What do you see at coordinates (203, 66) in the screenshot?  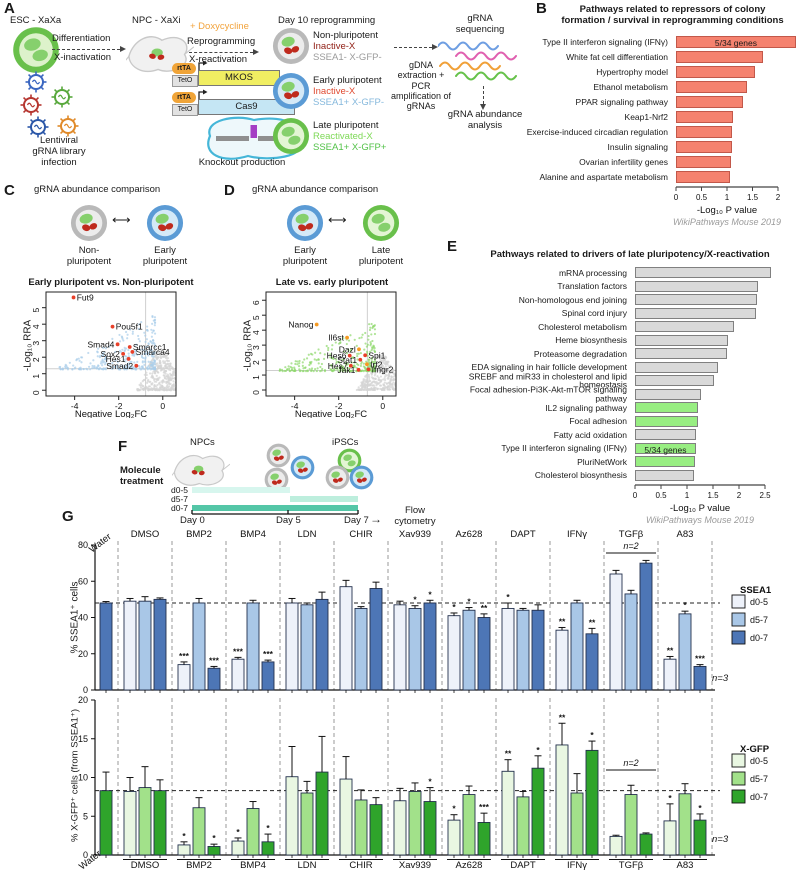 I see `promoter-arrow-icon` at bounding box center [203, 66].